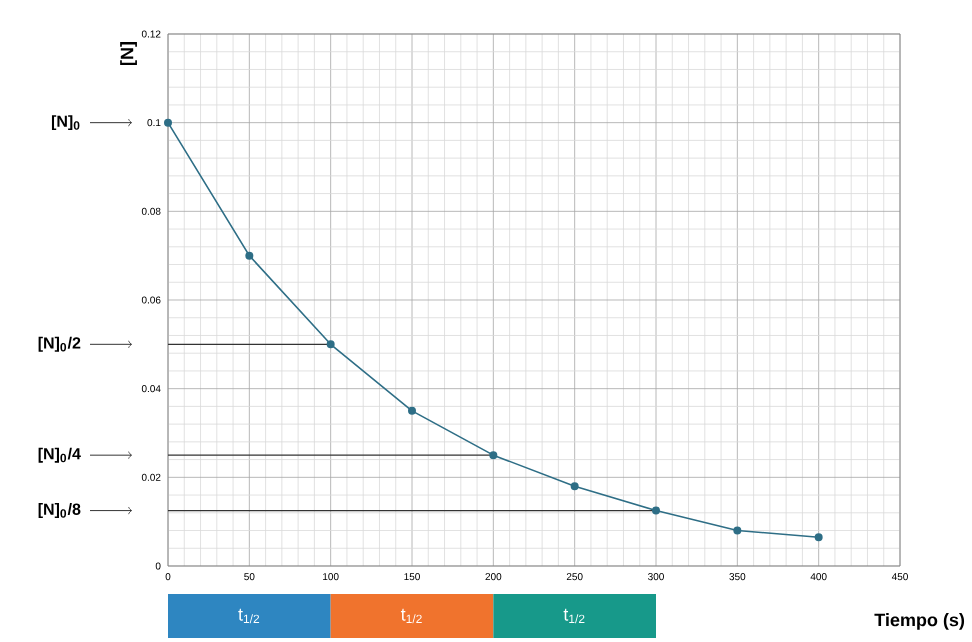  What do you see at coordinates (59, 511) in the screenshot?
I see `text: [N]$_{0}$/8` at bounding box center [59, 511].